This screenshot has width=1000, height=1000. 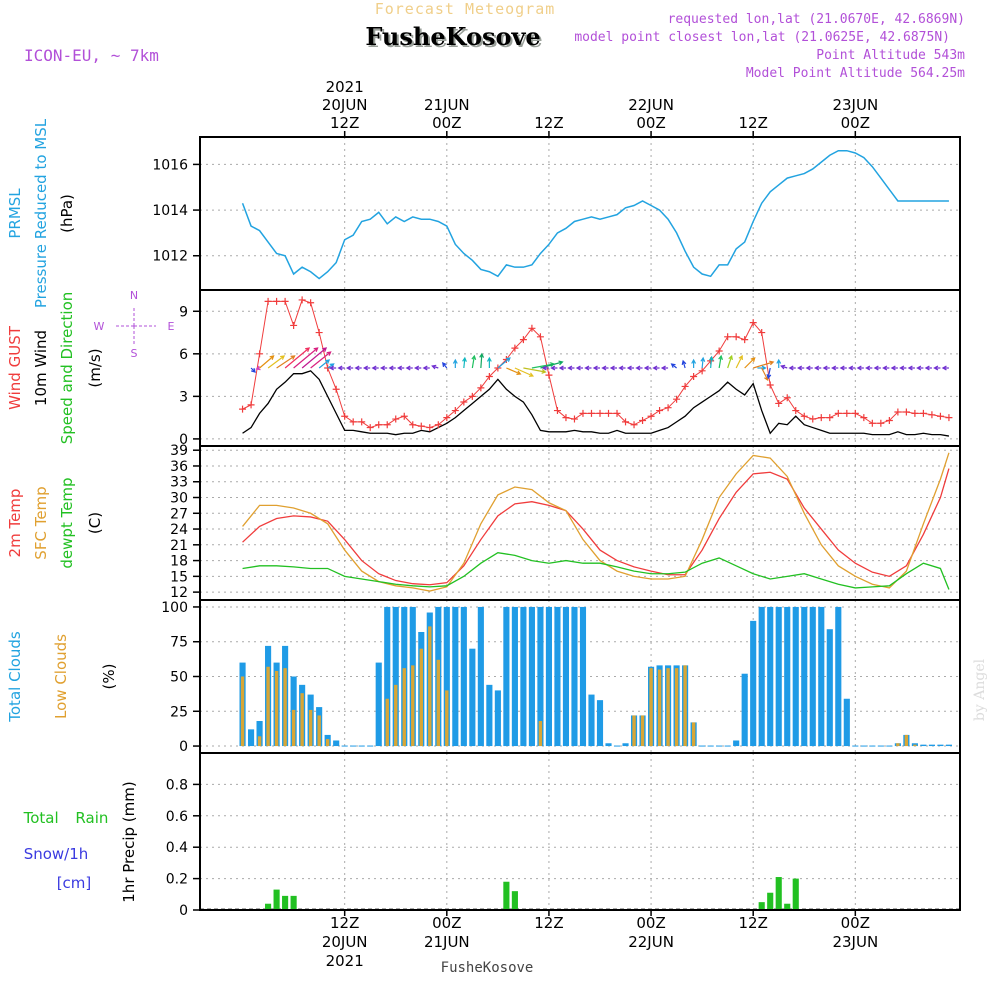 What do you see at coordinates (177, 880) in the screenshot?
I see `ytick-label: 0.2` at bounding box center [177, 880].